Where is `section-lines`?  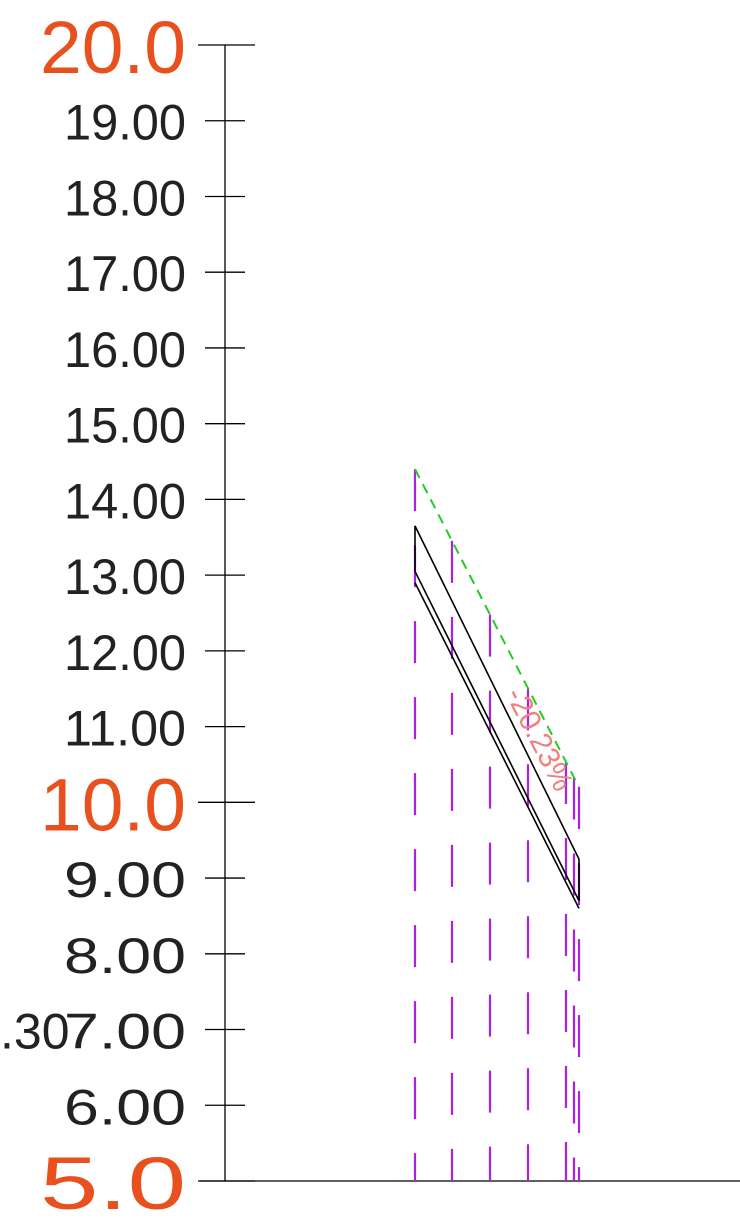
section-lines is located at coordinates (497, 825).